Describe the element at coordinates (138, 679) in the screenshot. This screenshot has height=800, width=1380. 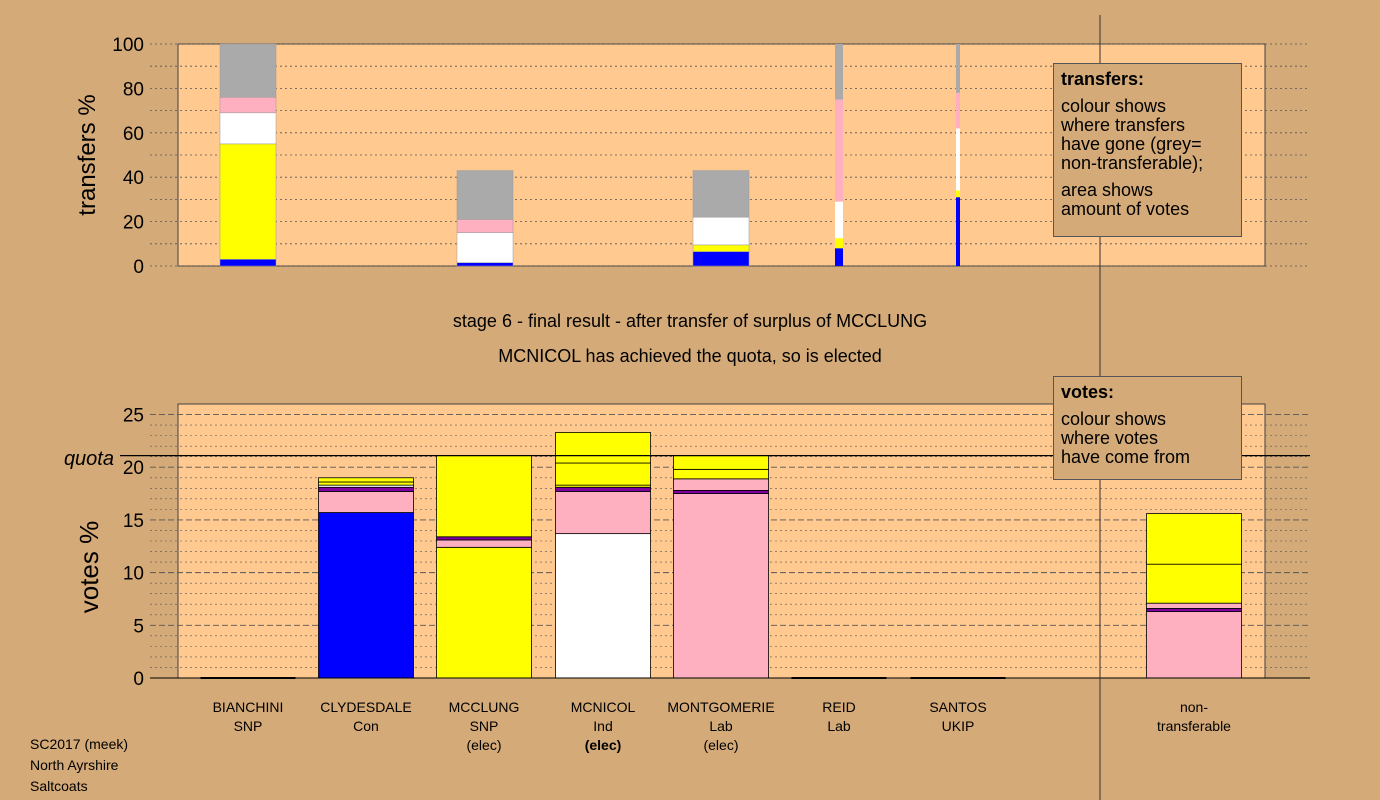
I see `votes-tick-label: 0` at that location.